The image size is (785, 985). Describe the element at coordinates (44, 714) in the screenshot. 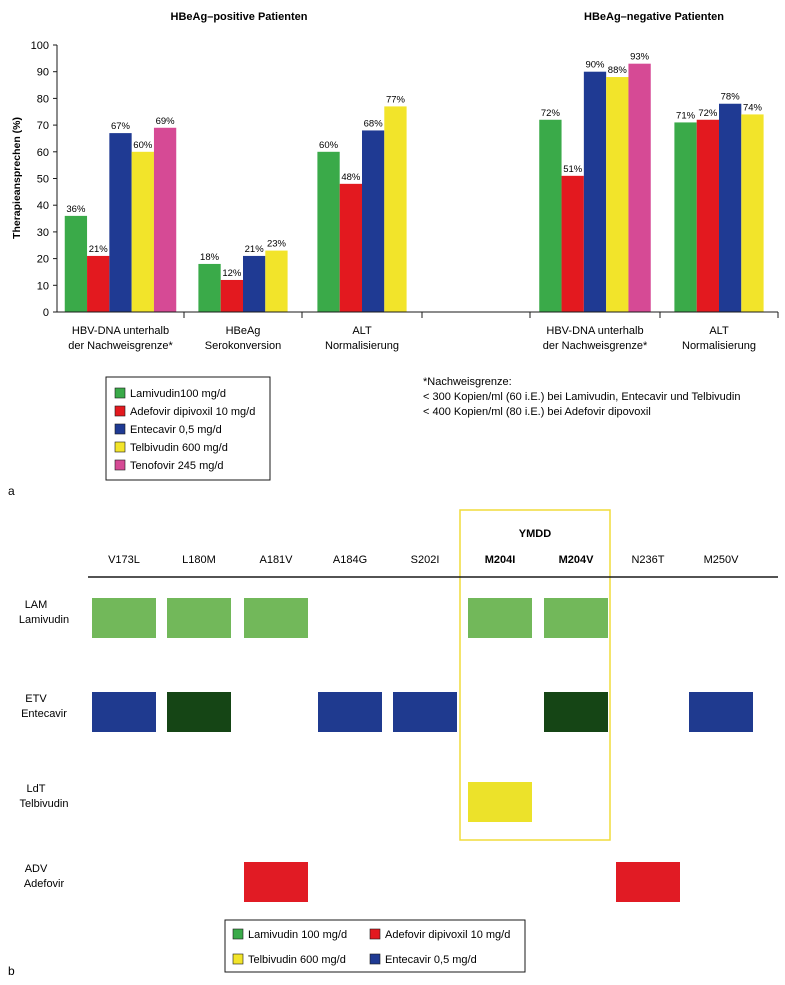

I see `drug-name: Entecavir` at that location.